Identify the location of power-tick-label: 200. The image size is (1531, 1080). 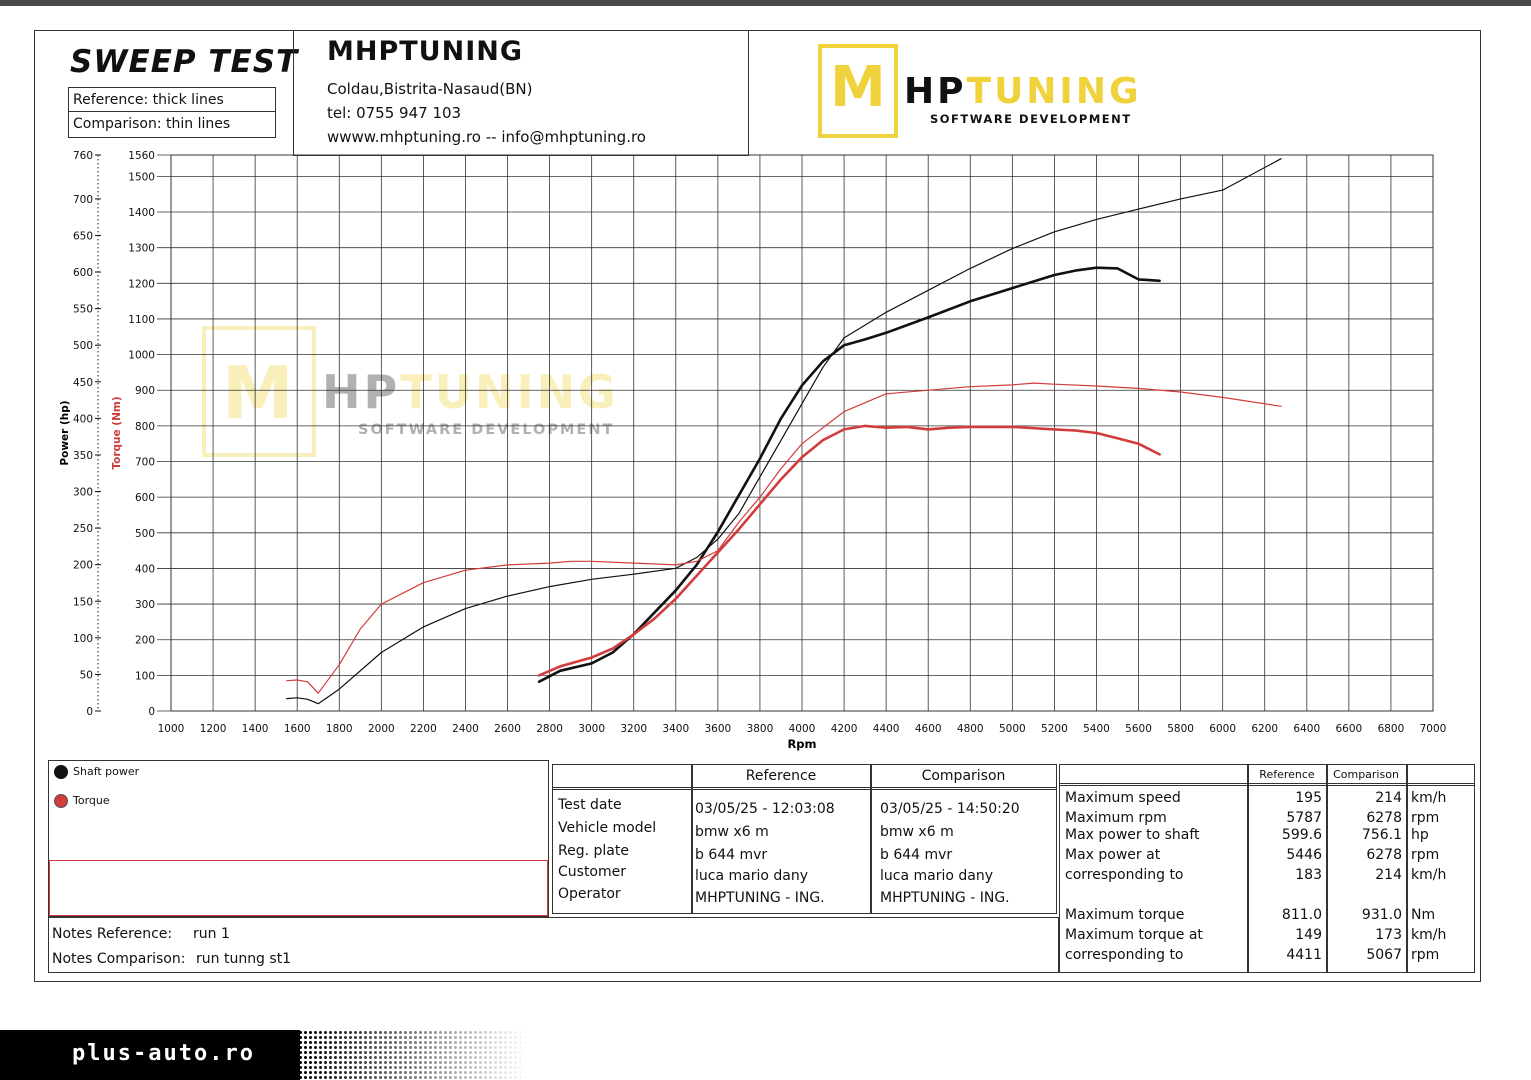
(83, 566).